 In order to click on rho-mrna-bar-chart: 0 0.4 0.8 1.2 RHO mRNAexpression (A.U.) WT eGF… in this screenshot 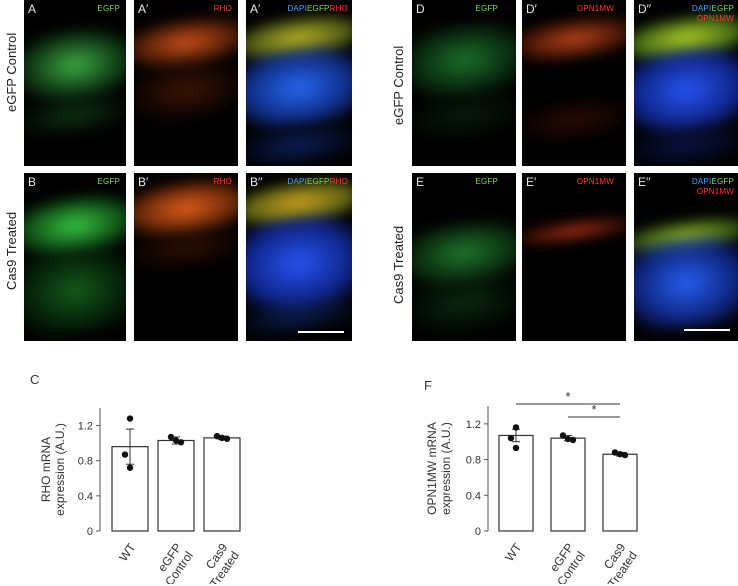, I will do `click(141, 496)`.